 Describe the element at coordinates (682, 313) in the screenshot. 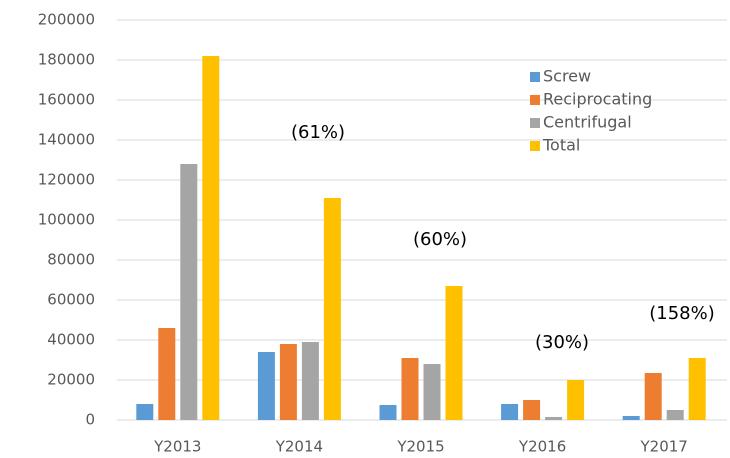

I see `annotation: (158%)` at that location.